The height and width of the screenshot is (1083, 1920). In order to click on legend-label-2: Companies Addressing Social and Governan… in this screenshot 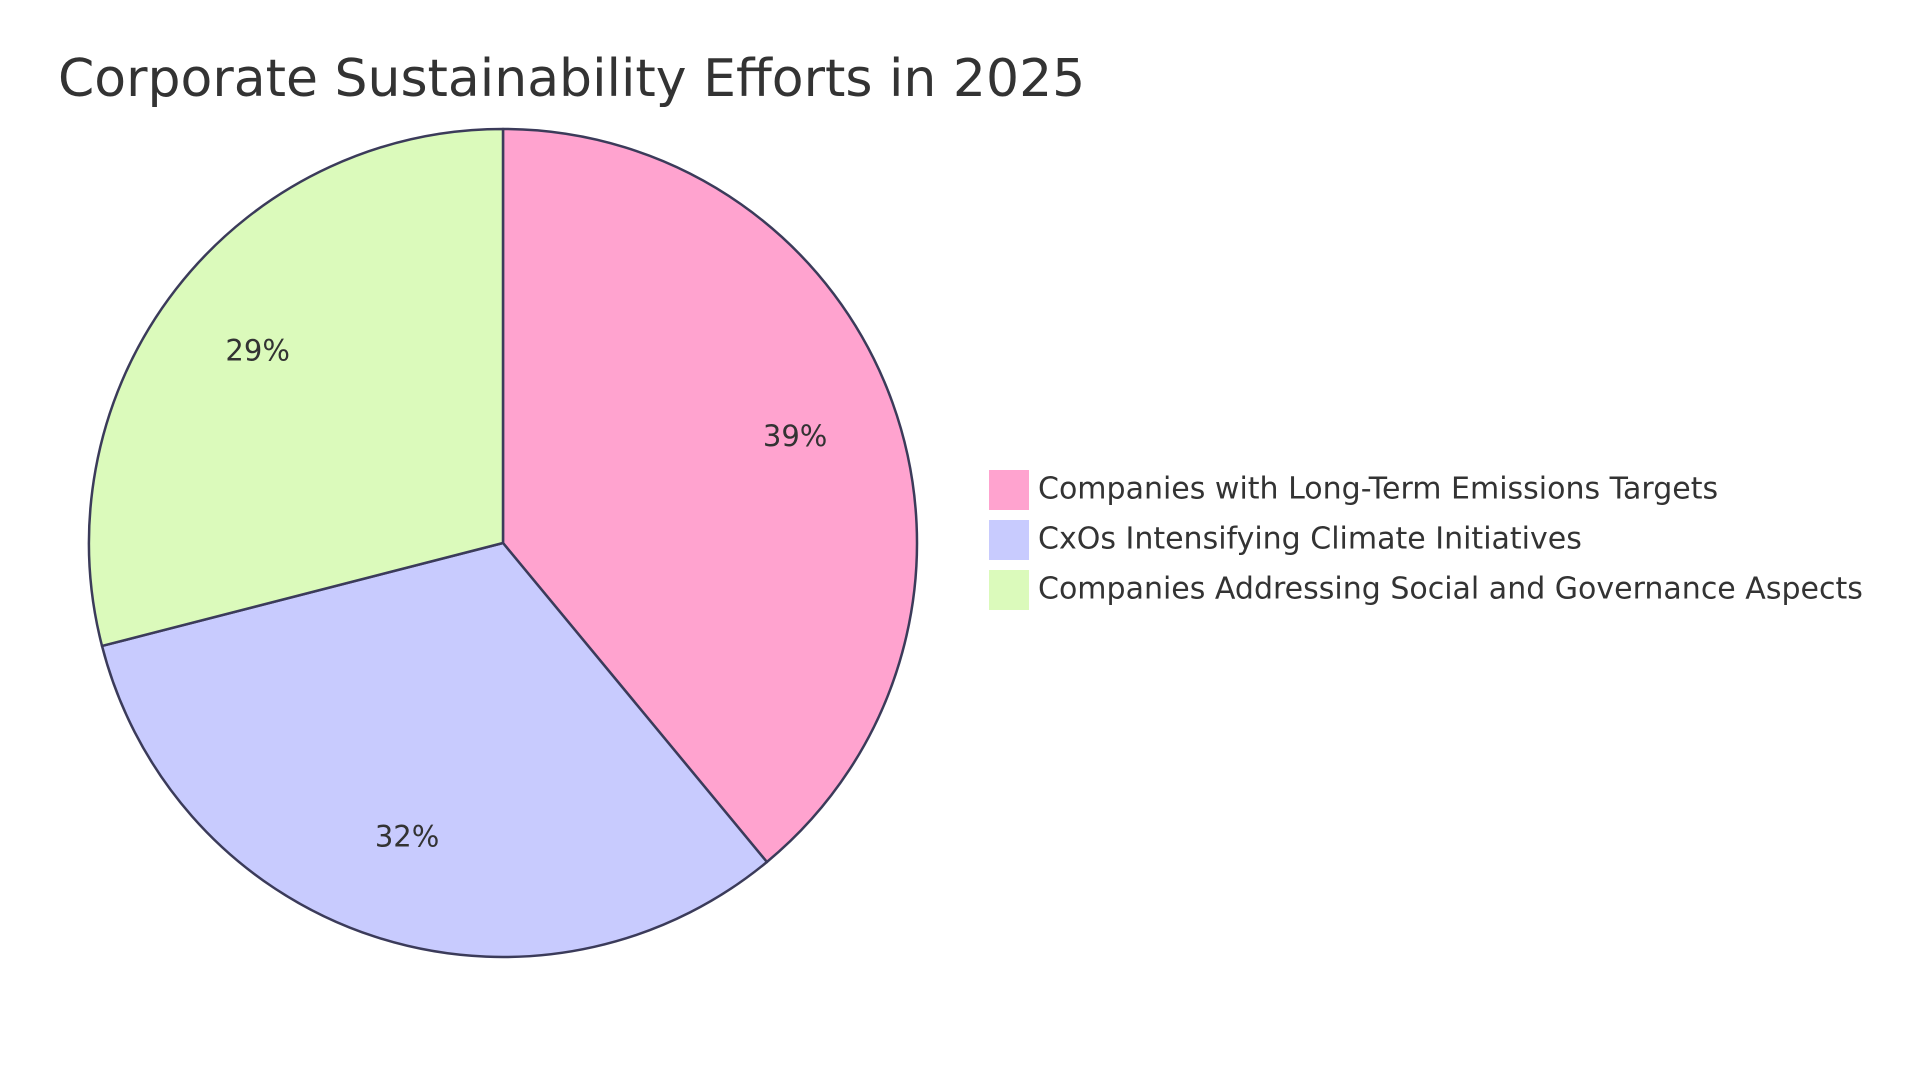, I will do `click(1450, 589)`.